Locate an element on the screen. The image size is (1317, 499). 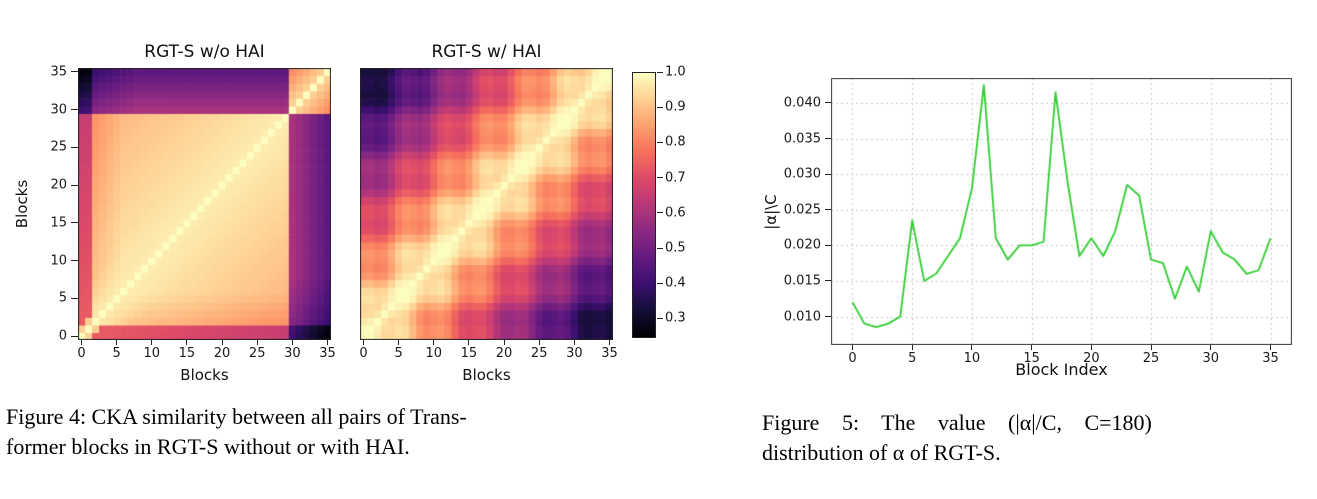
colorbar-tick-label: 0.4 is located at coordinates (675, 283).